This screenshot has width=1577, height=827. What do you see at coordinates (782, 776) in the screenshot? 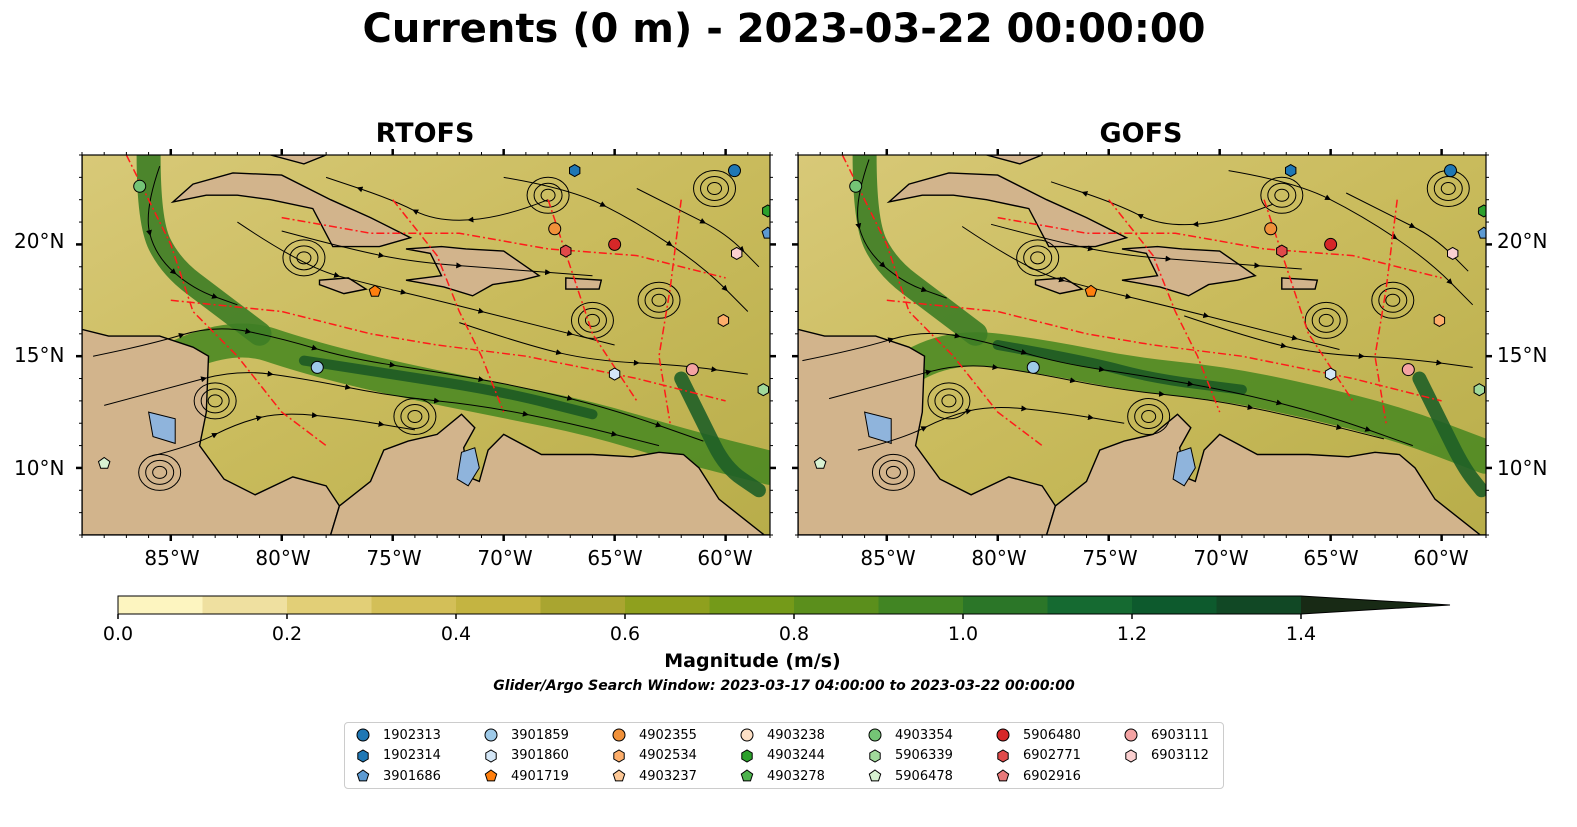
I see `legend-item-4903278: 4903278` at bounding box center [782, 776].